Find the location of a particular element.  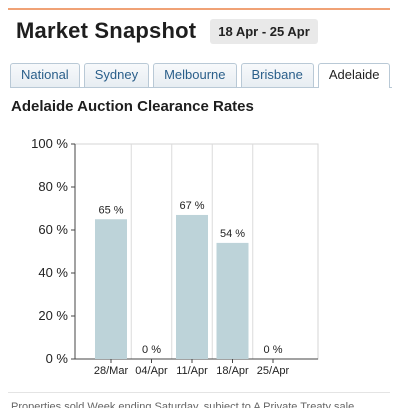

tab-label: Sydney is located at coordinates (116, 74).